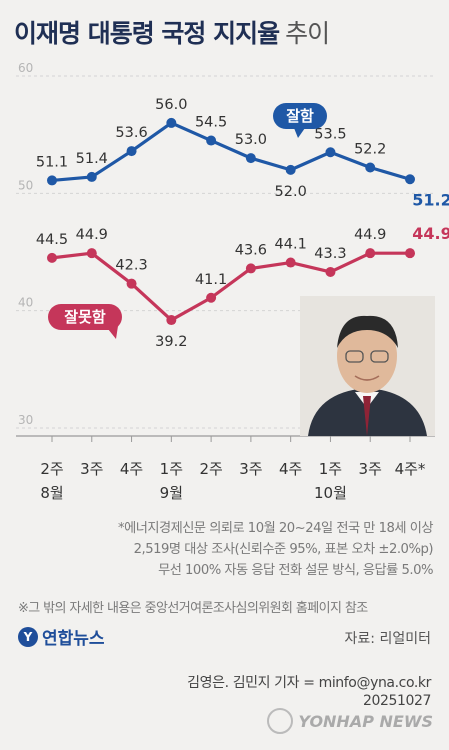  I want to click on portrait-tie, so click(367, 416).